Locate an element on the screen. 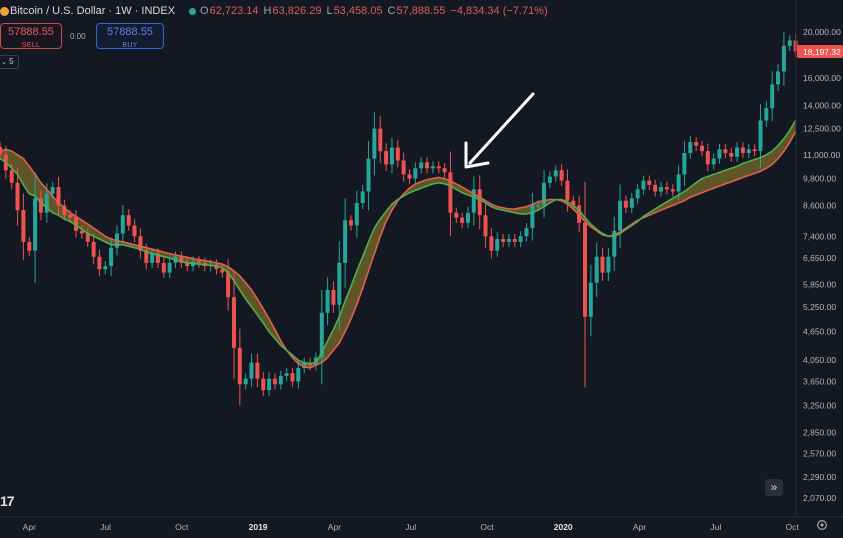 The height and width of the screenshot is (538, 843). y-tick-label: 5,250.00 is located at coordinates (819, 307).